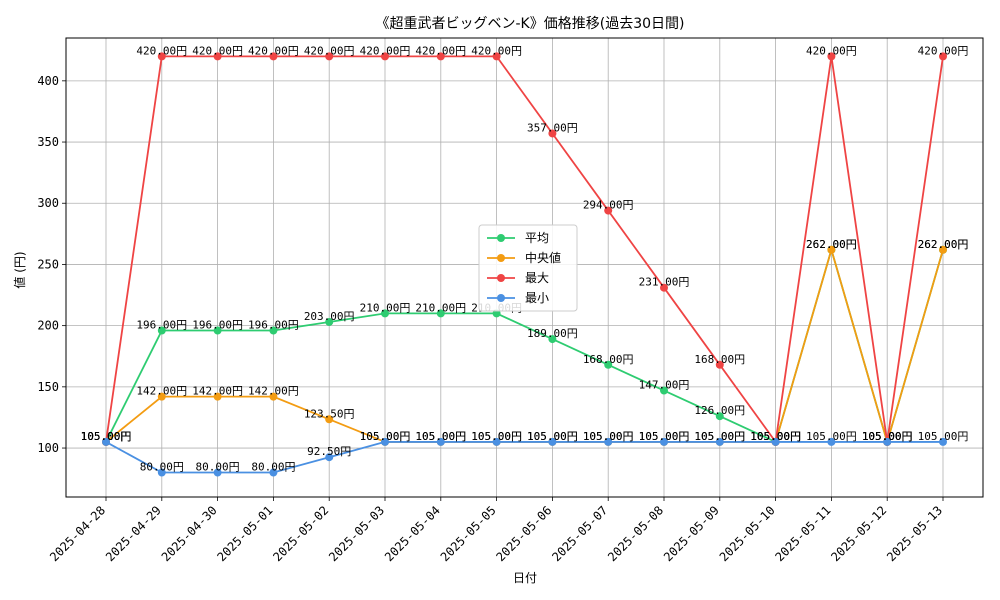 The height and width of the screenshot is (600, 1000). What do you see at coordinates (803, 533) in the screenshot?
I see `x-tick-label: 2025-05-11` at bounding box center [803, 533].